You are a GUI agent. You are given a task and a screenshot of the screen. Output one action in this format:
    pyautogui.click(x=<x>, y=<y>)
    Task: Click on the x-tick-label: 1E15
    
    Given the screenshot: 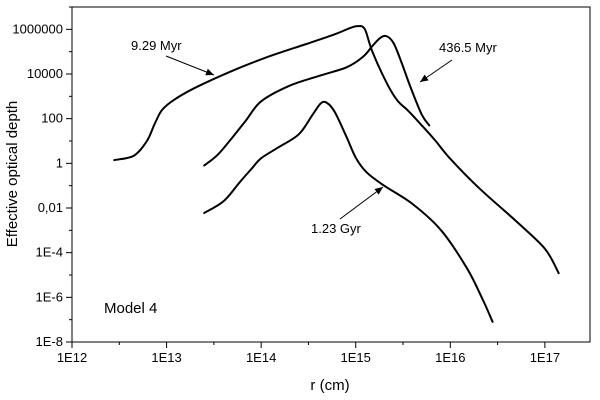 What is the action you would take?
    pyautogui.click(x=356, y=357)
    